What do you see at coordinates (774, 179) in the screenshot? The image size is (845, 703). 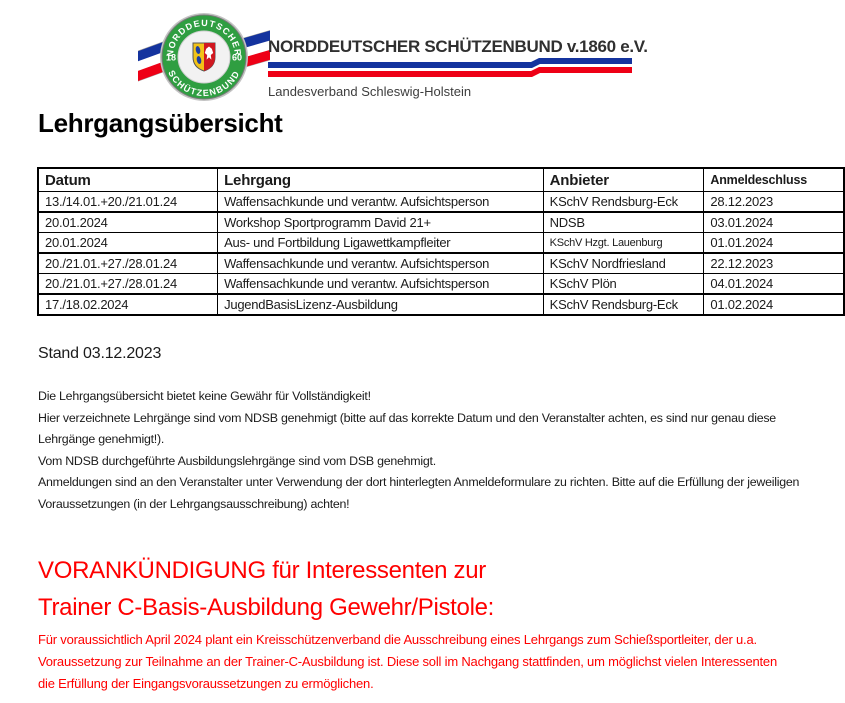 I see `column-header: Anmeldeschluss` at bounding box center [774, 179].